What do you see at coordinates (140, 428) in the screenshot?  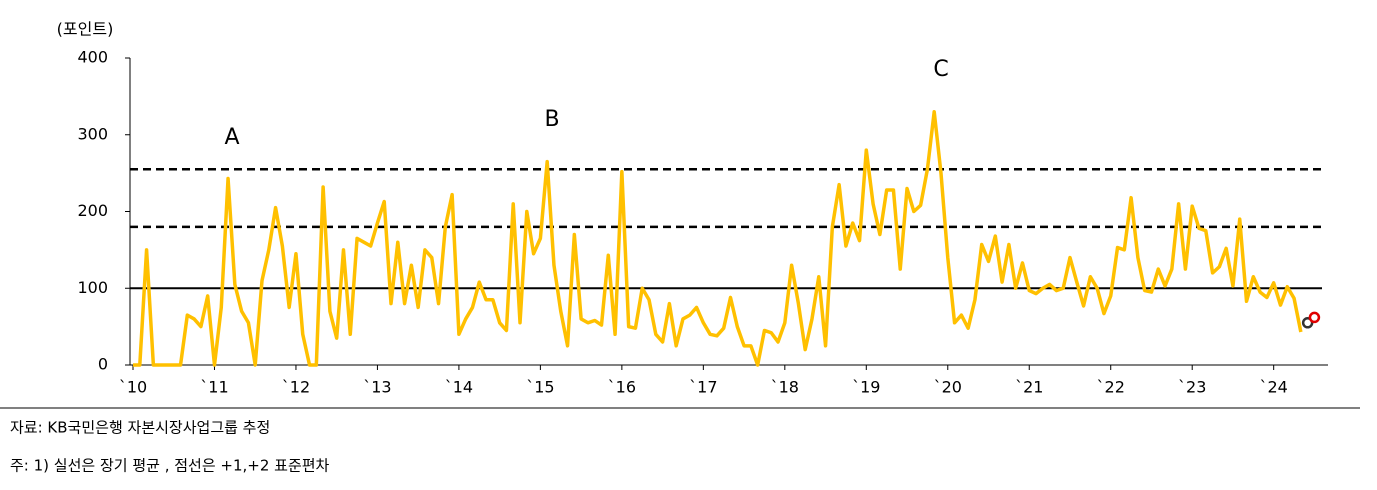 I see `source: 자료: KB국민은행 자본시장사업그룹 추정` at bounding box center [140, 428].